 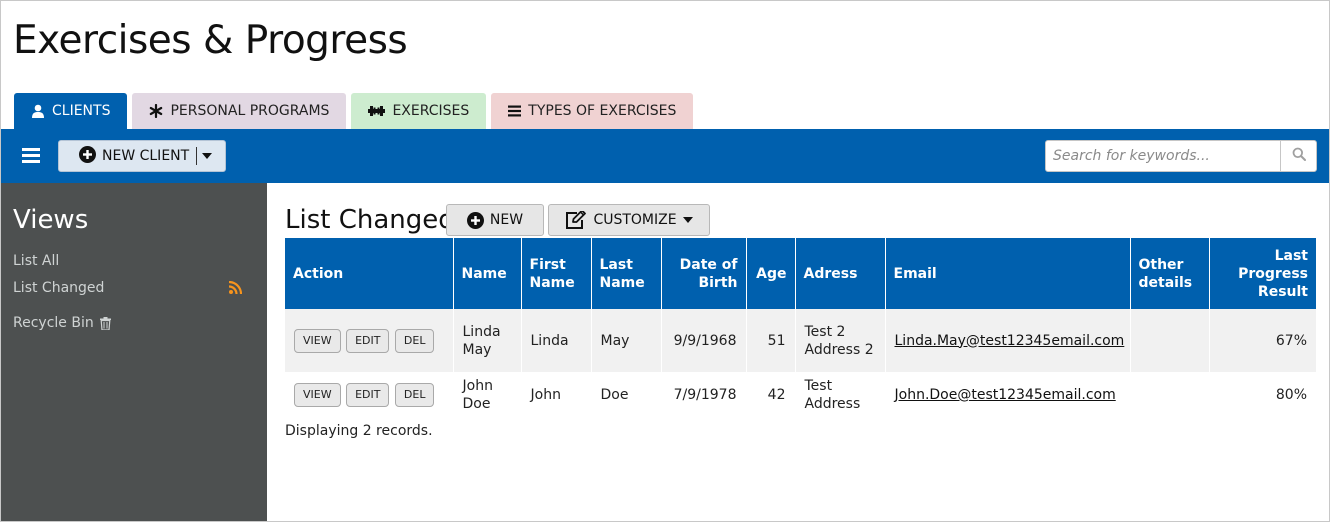 I want to click on rss-feed-icon, so click(x=235, y=289).